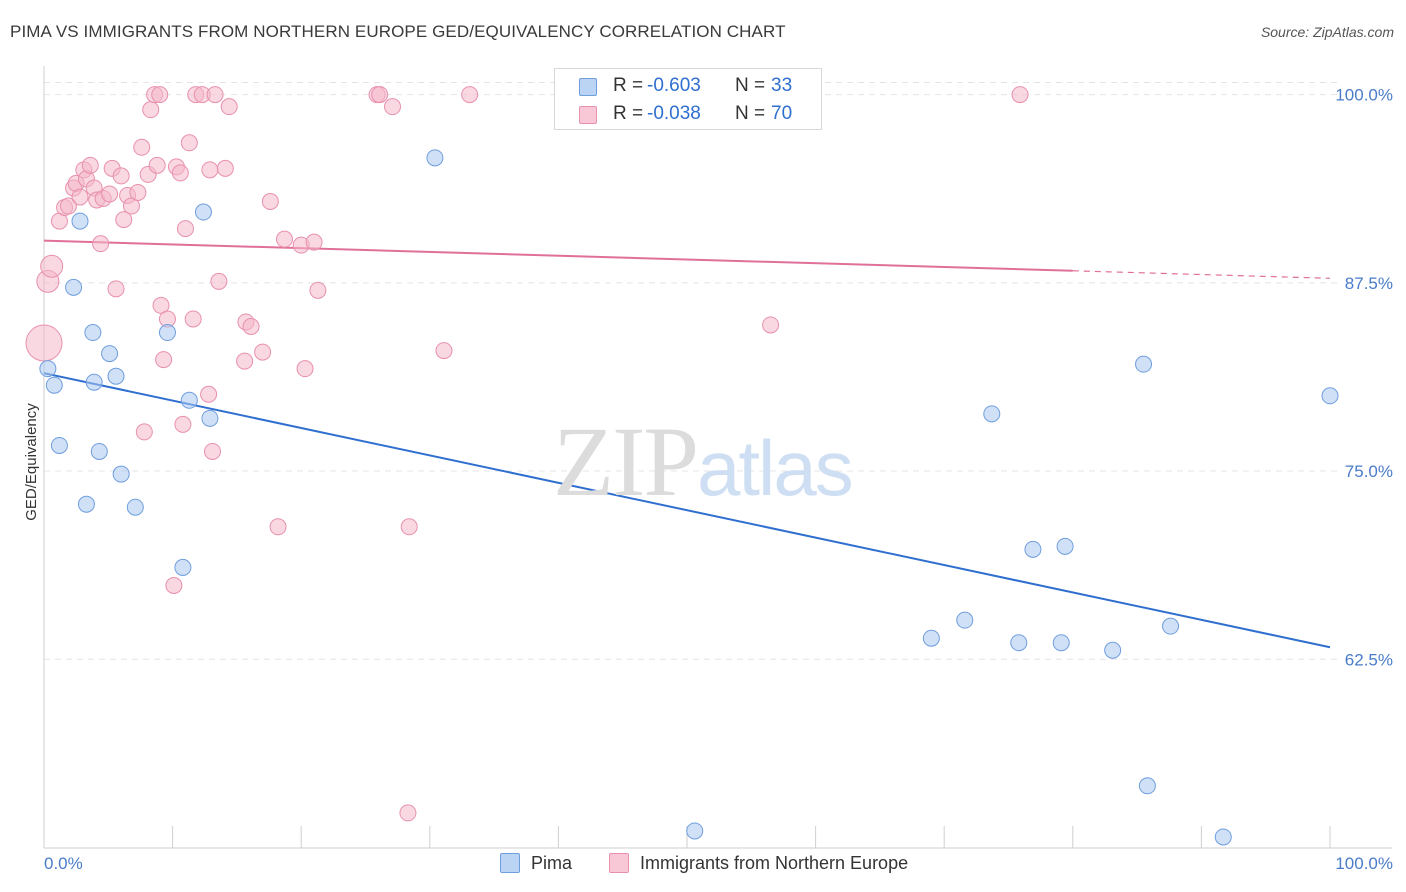 This screenshot has width=1406, height=892. I want to click on stats-legend-row-pima: R = -0.603 N = 33, so click(688, 86).